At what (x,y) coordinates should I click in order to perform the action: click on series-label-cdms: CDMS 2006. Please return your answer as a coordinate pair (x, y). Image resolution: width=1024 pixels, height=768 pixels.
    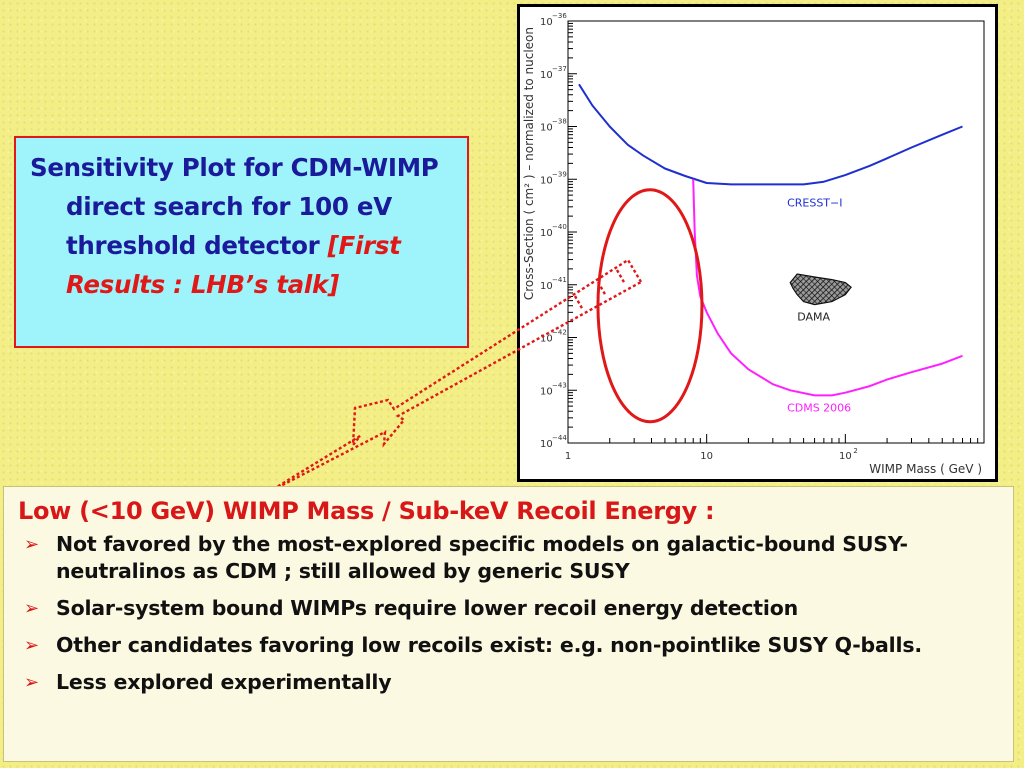
    Looking at the image, I should click on (819, 407).